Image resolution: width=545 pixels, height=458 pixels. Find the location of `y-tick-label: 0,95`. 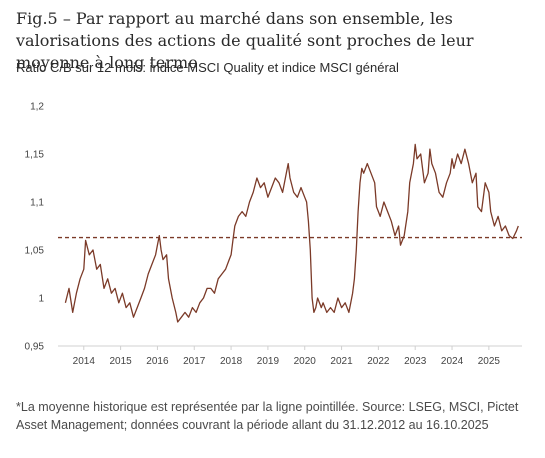

y-tick-label: 0,95 is located at coordinates (35, 347).